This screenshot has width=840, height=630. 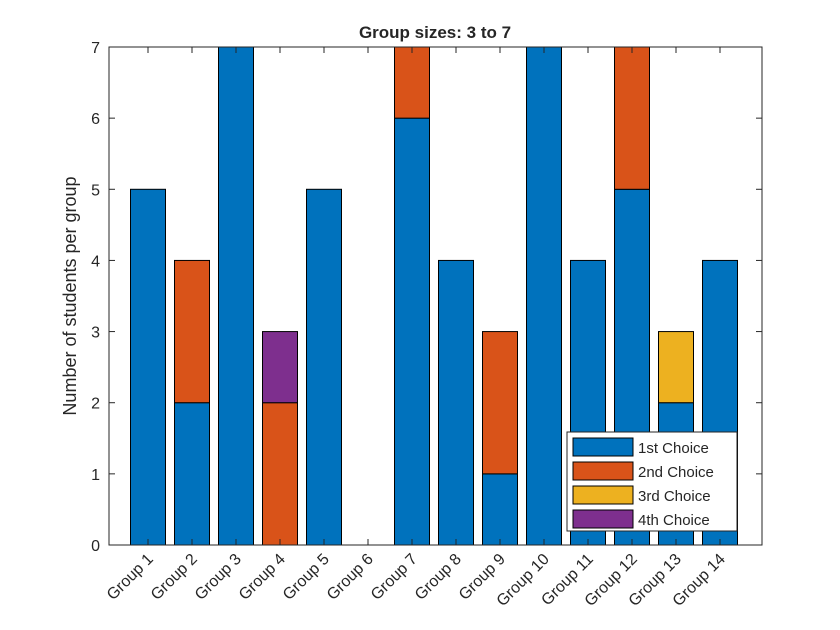 What do you see at coordinates (262, 577) in the screenshot?
I see `x-tick-label: Group 4` at bounding box center [262, 577].